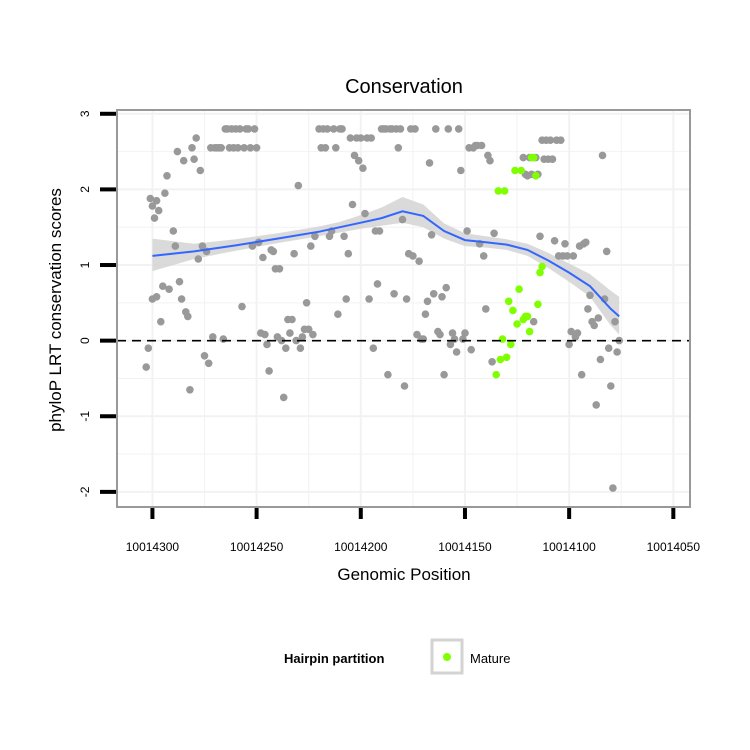  Describe the element at coordinates (404, 87) in the screenshot. I see `chart-title: Conservation` at that location.